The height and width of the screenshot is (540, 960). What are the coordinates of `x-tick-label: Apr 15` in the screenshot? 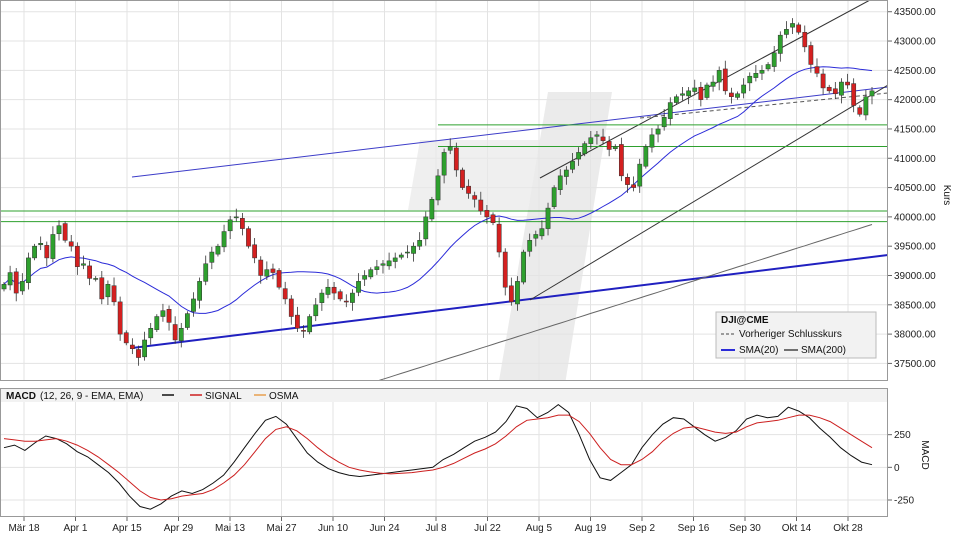 It's located at (127, 528).